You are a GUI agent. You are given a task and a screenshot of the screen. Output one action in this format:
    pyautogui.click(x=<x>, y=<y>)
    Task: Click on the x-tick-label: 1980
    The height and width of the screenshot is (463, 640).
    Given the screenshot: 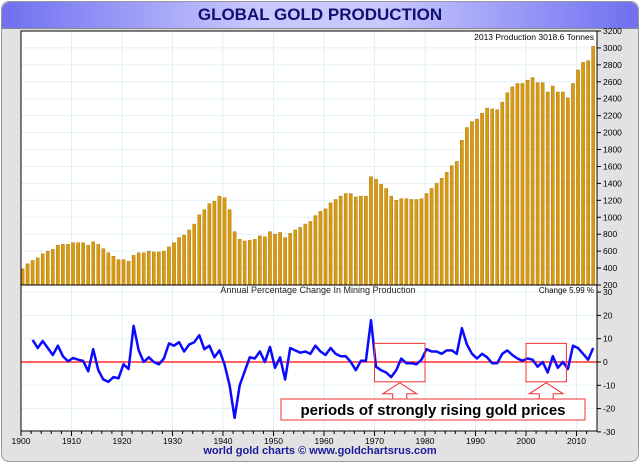 What is the action you would take?
    pyautogui.click(x=425, y=441)
    